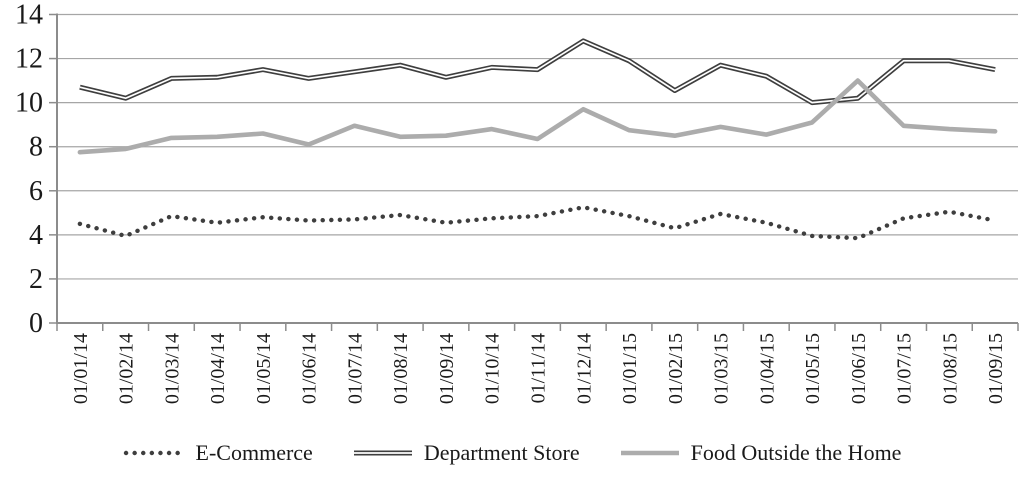 The image size is (1024, 479). Describe the element at coordinates (676, 368) in the screenshot. I see `x-tick-label: 01/02/15` at that location.